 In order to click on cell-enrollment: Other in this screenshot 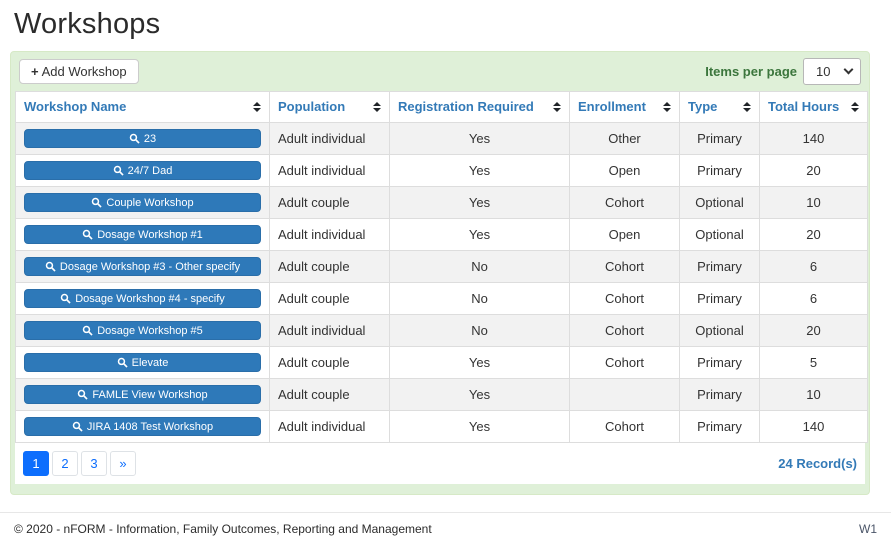, I will do `click(624, 138)`.